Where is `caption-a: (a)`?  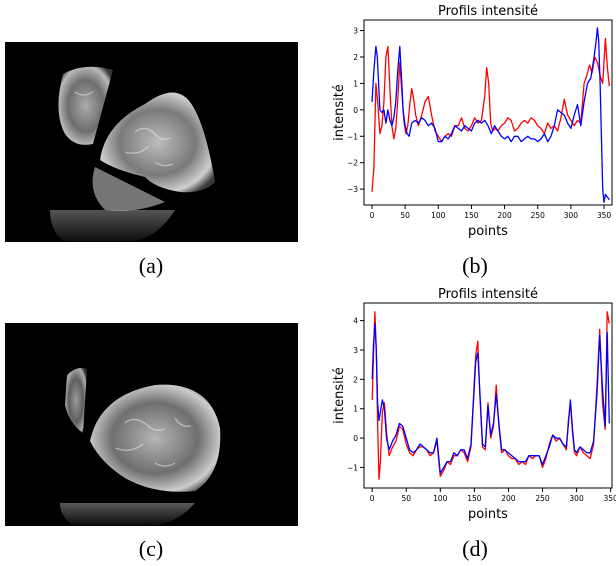
caption-a: (a) is located at coordinates (151, 265).